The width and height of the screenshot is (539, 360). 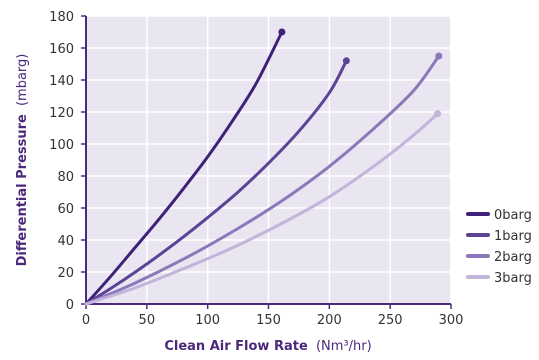 I want to click on y-tick-label: 120, so click(x=61, y=113).